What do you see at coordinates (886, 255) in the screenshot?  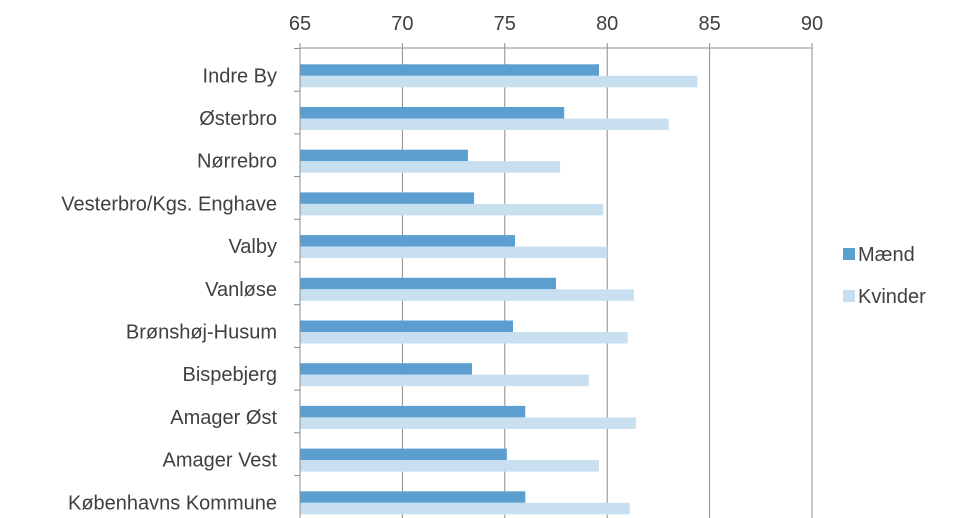 I see `legend-label-maend: Mænd` at bounding box center [886, 255].